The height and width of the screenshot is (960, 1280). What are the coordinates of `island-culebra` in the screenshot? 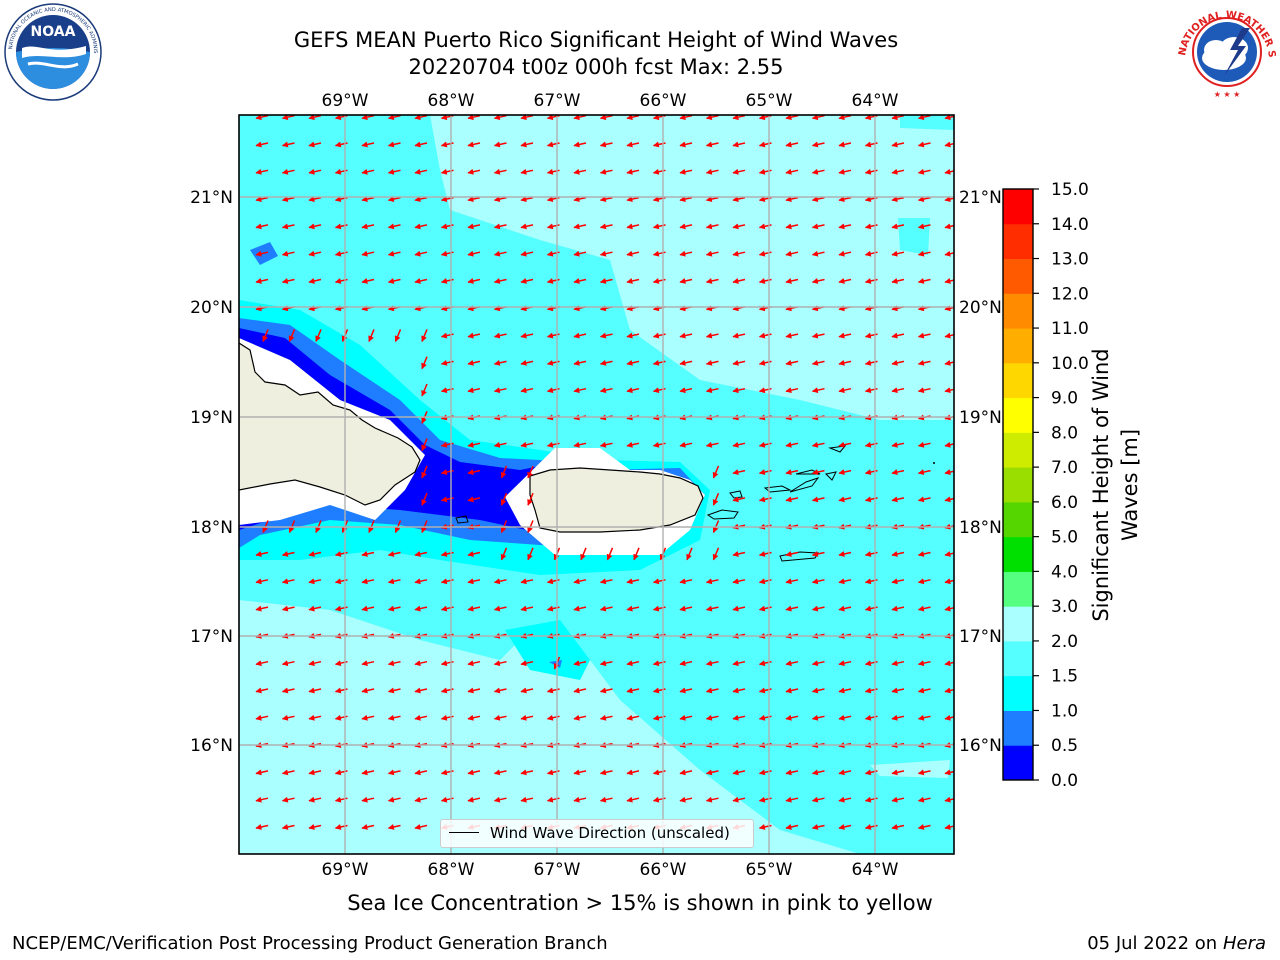 It's located at (736, 494).